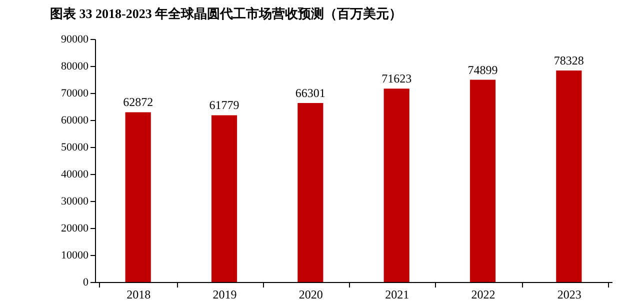  What do you see at coordinates (226, 13) in the screenshot?
I see `chart-title: 图表 33 2018-2023 年全球晶圆代工市场营收预测（百万美元）` at bounding box center [226, 13].